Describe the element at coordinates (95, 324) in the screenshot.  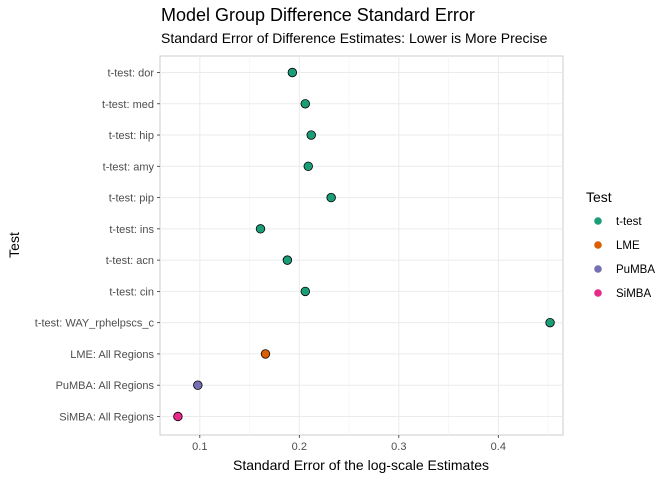
I see `y-tick-label: t-test: WAY_rphelpscs_c` at that location.